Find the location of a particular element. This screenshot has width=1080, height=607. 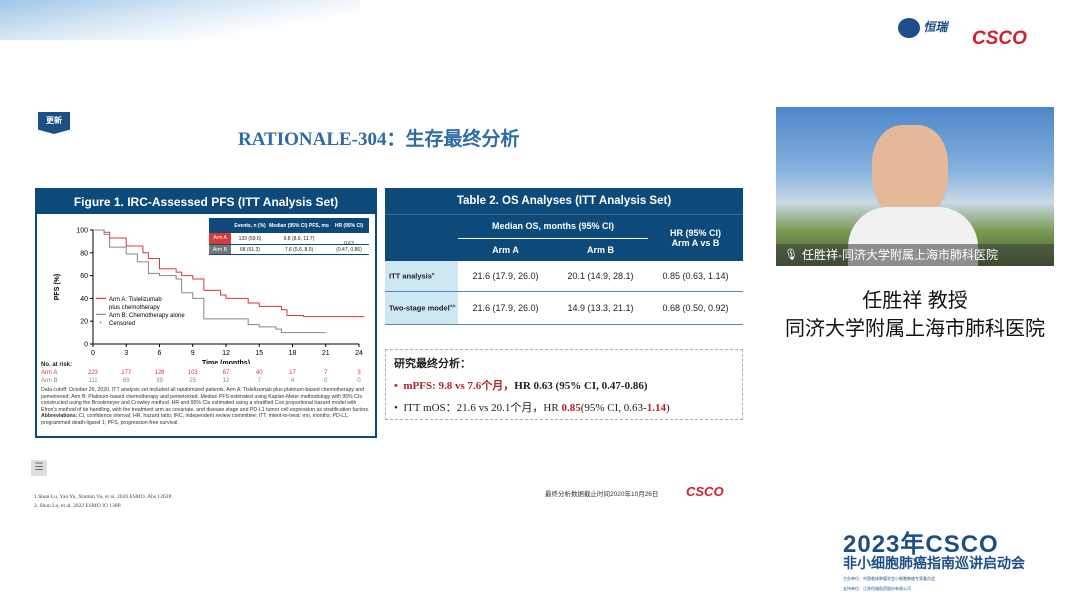

cell-arm-a: 21.6 (17.9, 26.0) is located at coordinates (505, 307).